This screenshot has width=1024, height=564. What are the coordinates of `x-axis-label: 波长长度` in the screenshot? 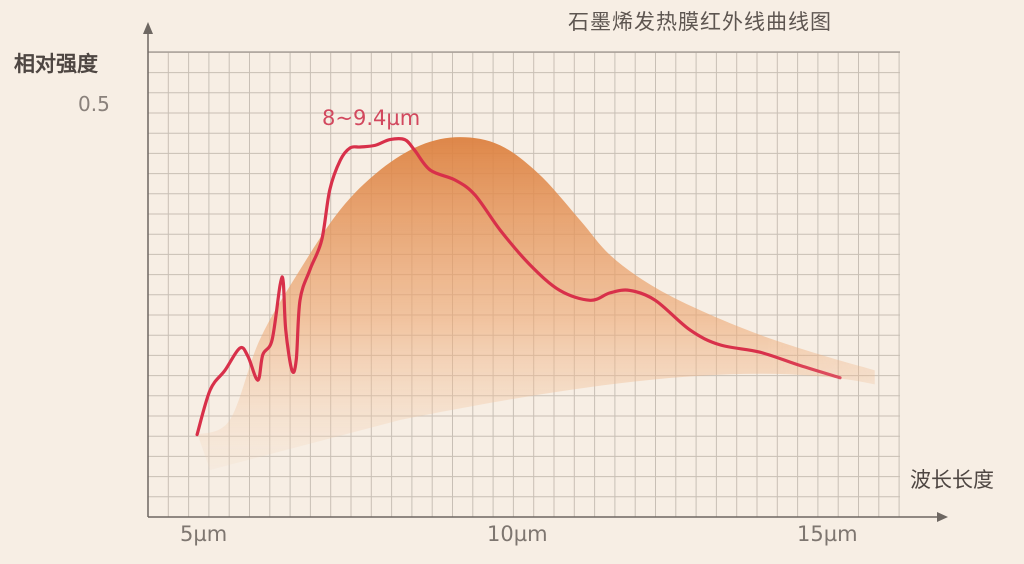 It's located at (952, 480).